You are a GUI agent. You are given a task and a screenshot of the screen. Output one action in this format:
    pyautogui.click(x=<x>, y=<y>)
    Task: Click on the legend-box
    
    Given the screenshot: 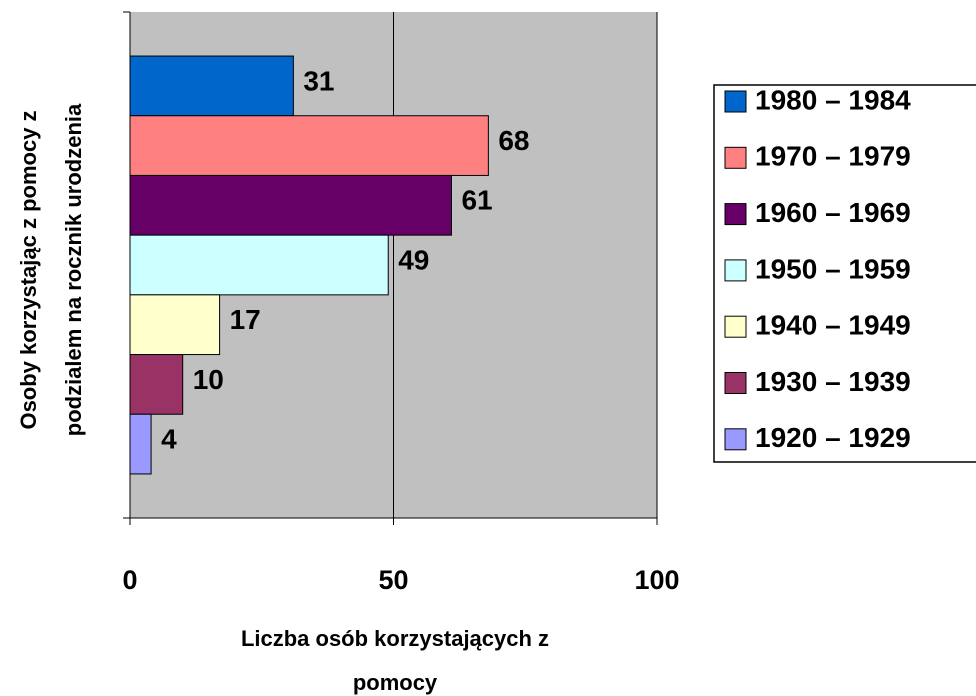 What is the action you would take?
    pyautogui.click(x=844, y=273)
    